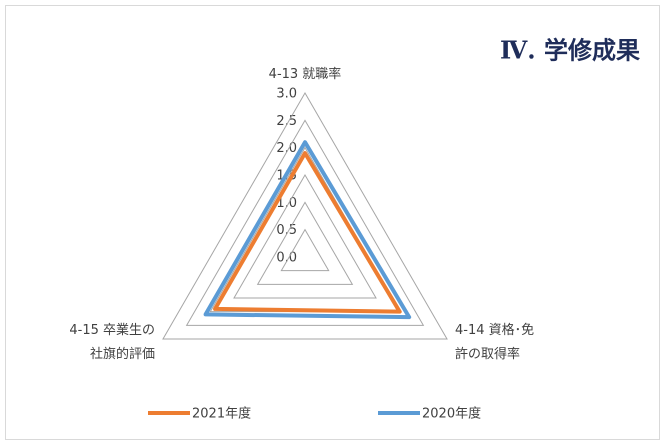 This screenshot has height=448, width=665. What do you see at coordinates (451, 414) in the screenshot?
I see `legend-label: 2020年度` at bounding box center [451, 414].